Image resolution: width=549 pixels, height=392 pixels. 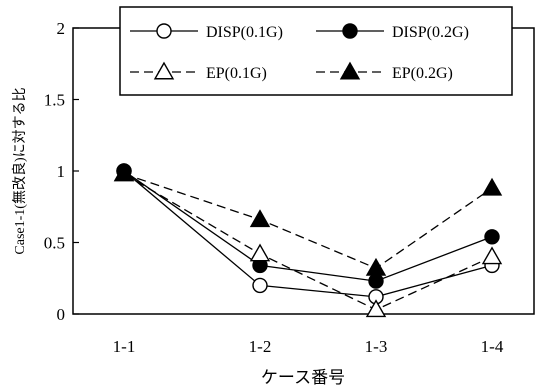 What do you see at coordinates (430, 32) in the screenshot?
I see `legend-label: DISP(0.2G)` at bounding box center [430, 32].